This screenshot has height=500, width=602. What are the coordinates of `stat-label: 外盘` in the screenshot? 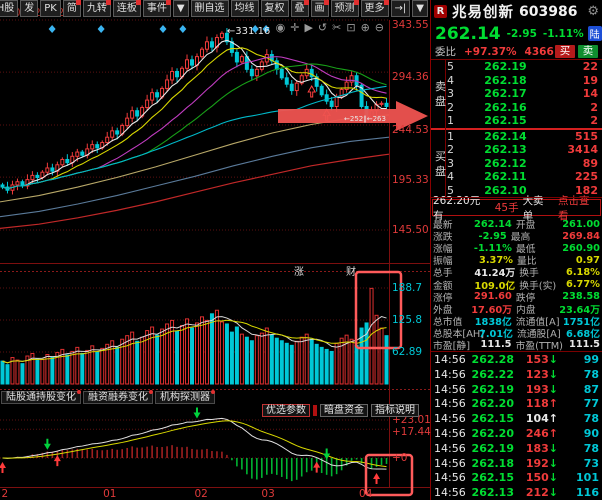 It's located at (443, 310).